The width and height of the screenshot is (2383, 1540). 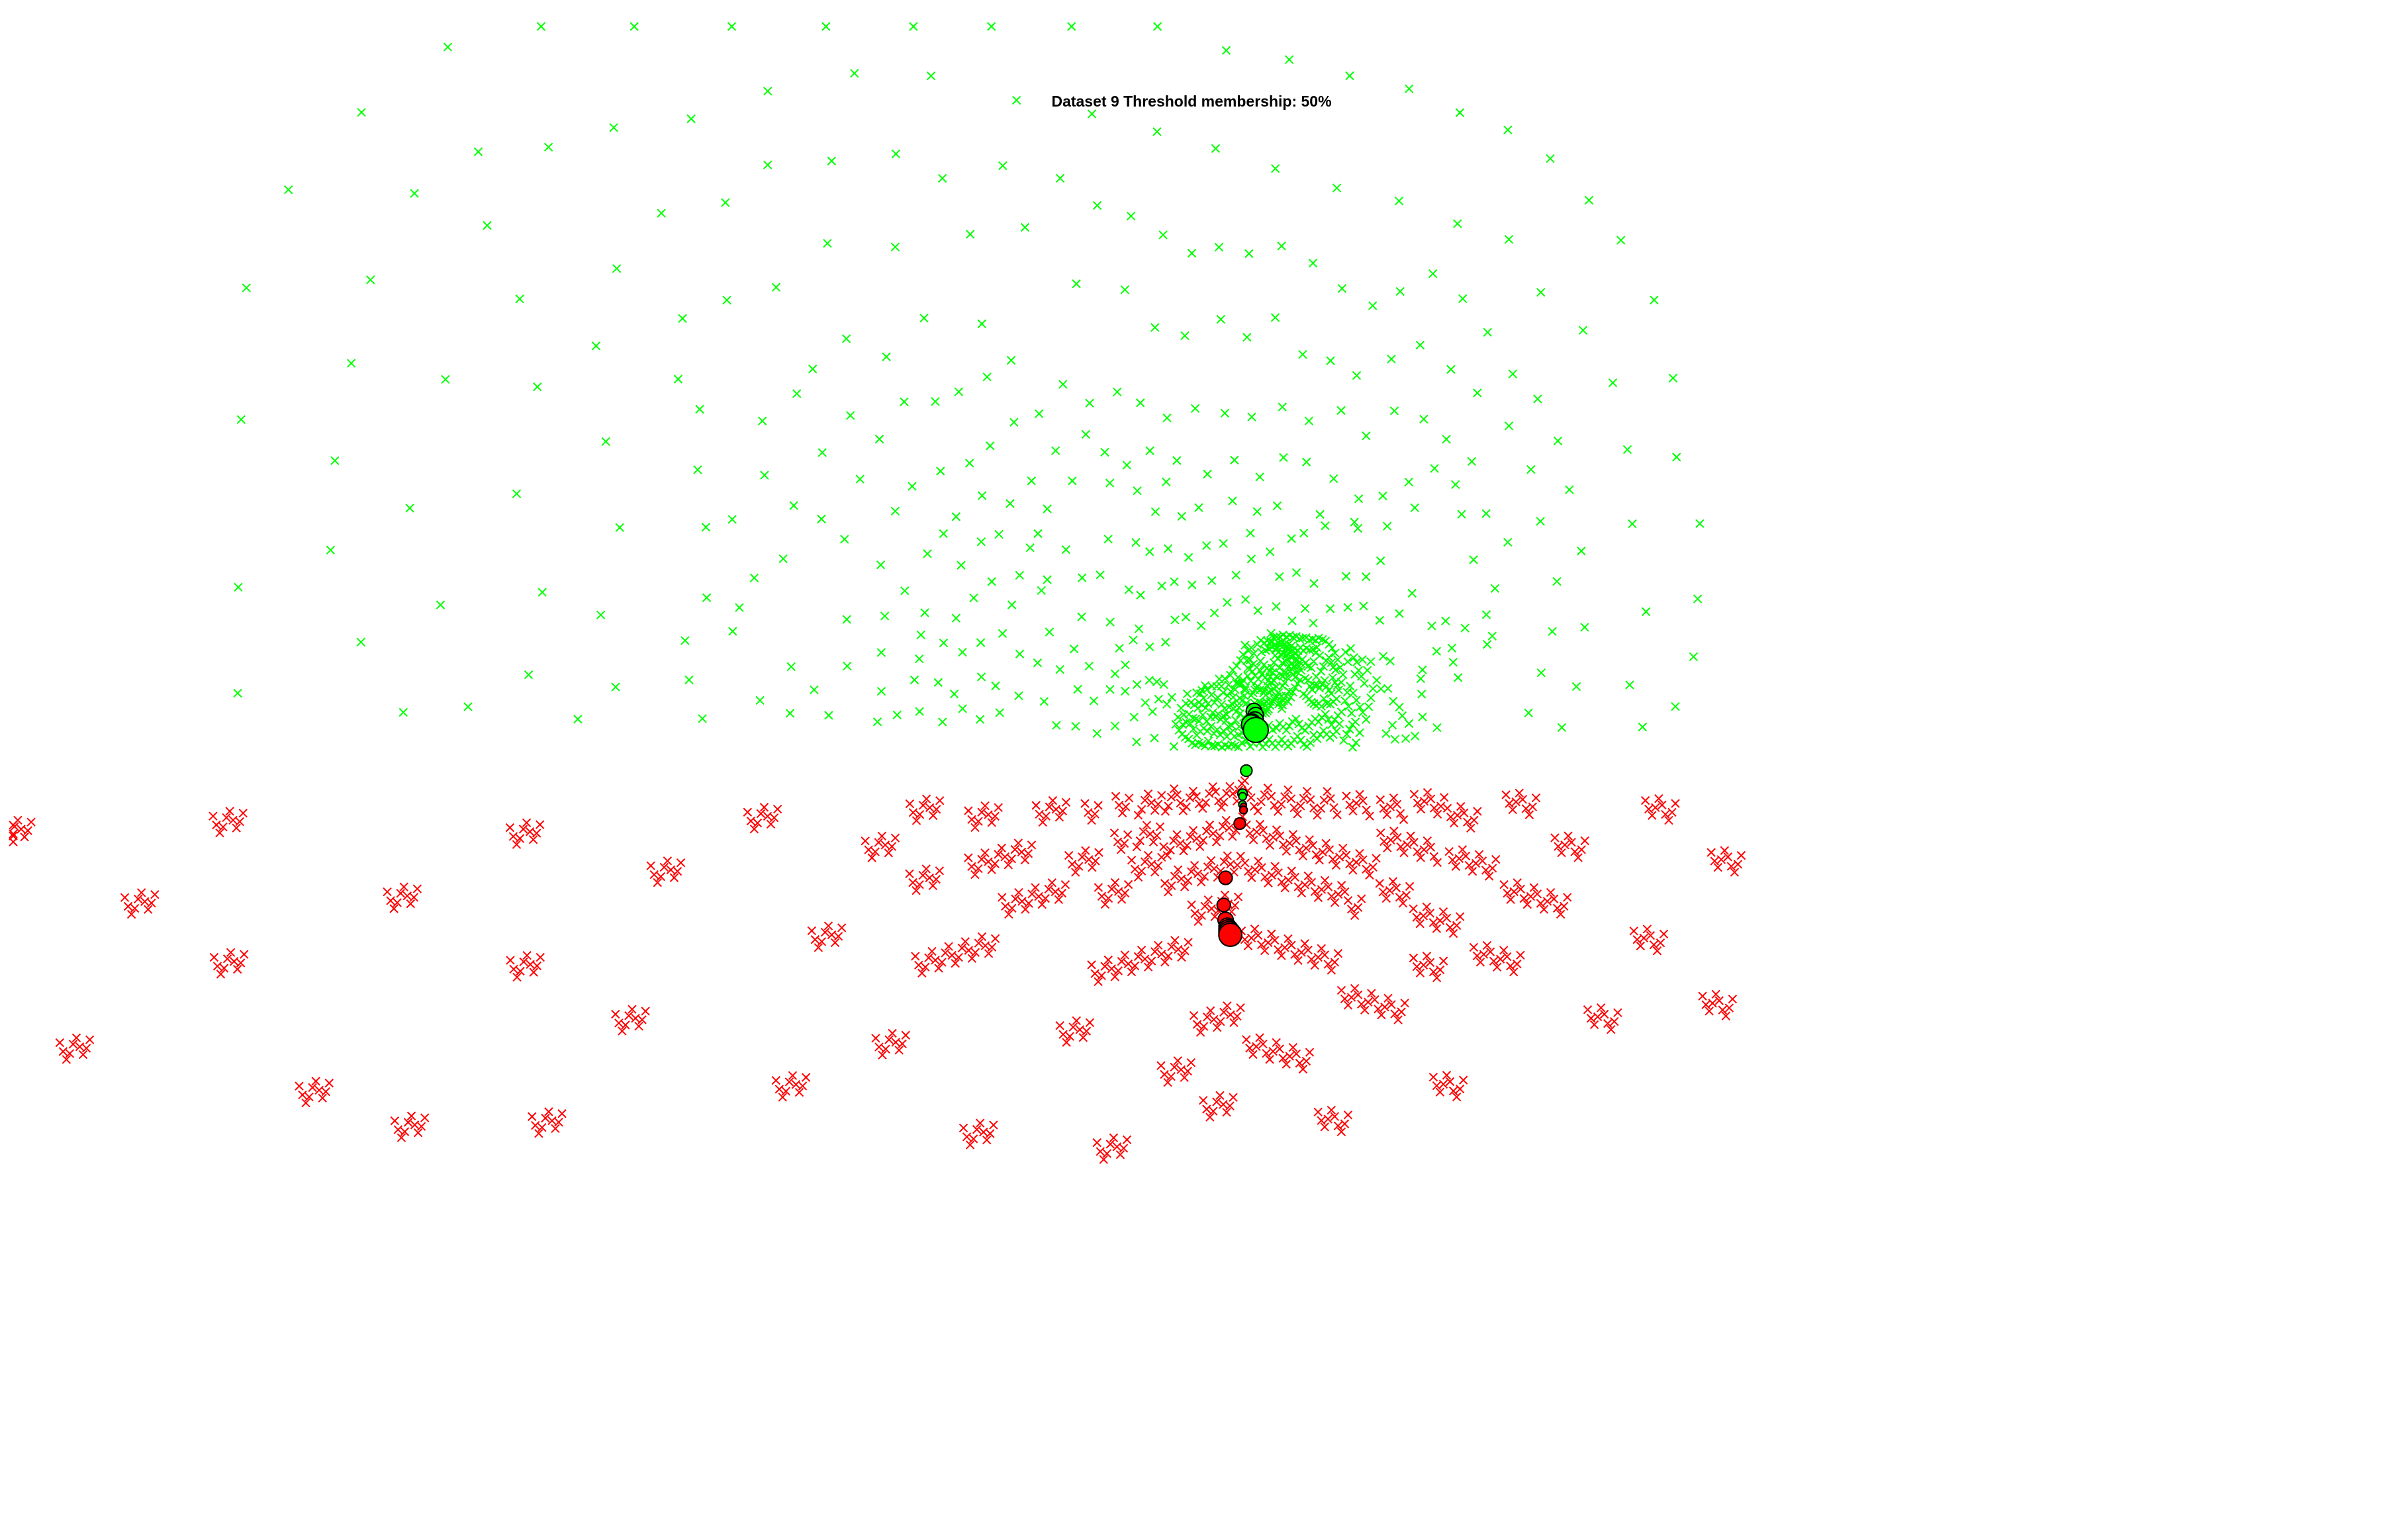 I want to click on cluster-0-centers, so click(x=1253, y=755).